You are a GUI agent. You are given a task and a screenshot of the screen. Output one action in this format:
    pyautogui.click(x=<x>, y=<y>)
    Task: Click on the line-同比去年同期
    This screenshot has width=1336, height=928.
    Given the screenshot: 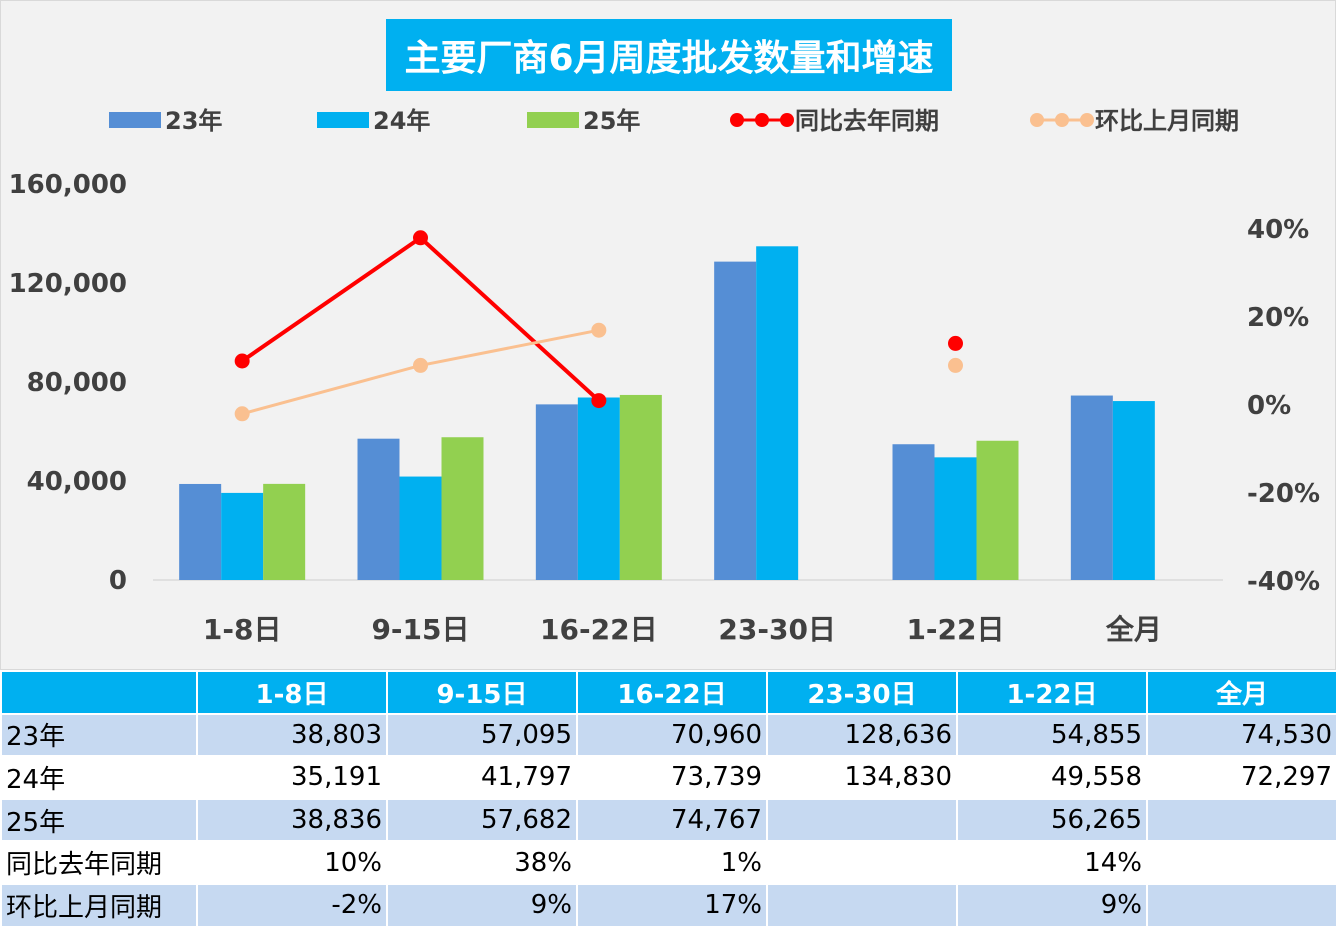 What is the action you would take?
    pyautogui.click(x=421, y=319)
    